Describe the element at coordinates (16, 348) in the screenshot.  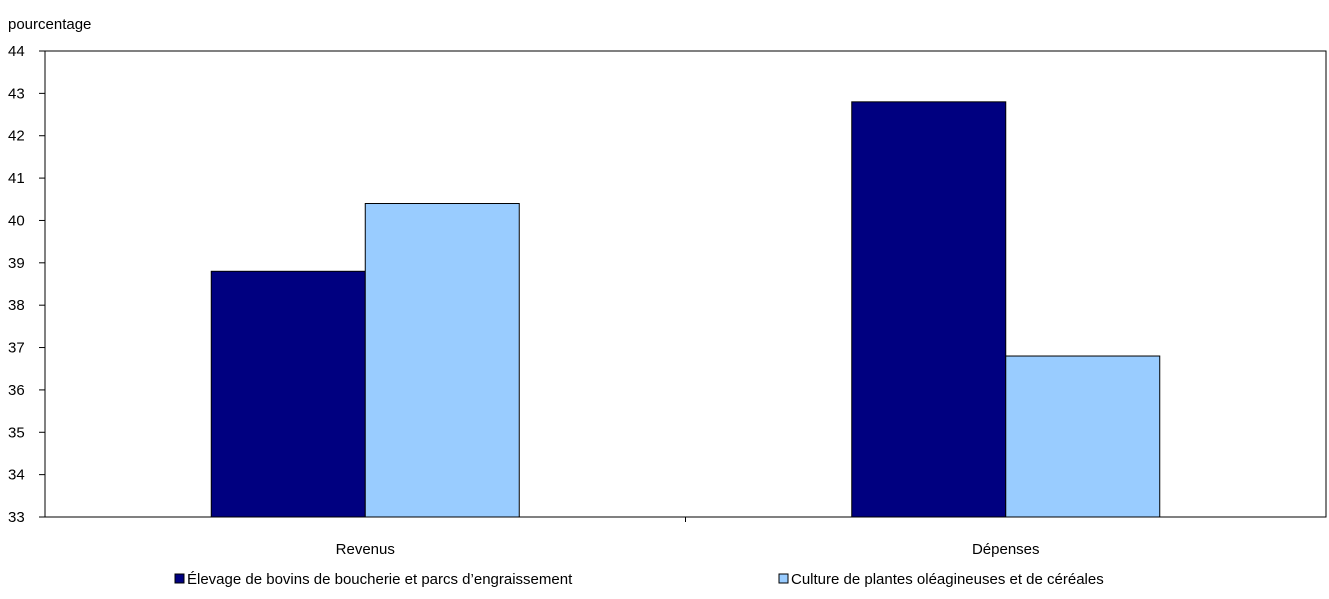
I see `y-tick-label: 37` at that location.